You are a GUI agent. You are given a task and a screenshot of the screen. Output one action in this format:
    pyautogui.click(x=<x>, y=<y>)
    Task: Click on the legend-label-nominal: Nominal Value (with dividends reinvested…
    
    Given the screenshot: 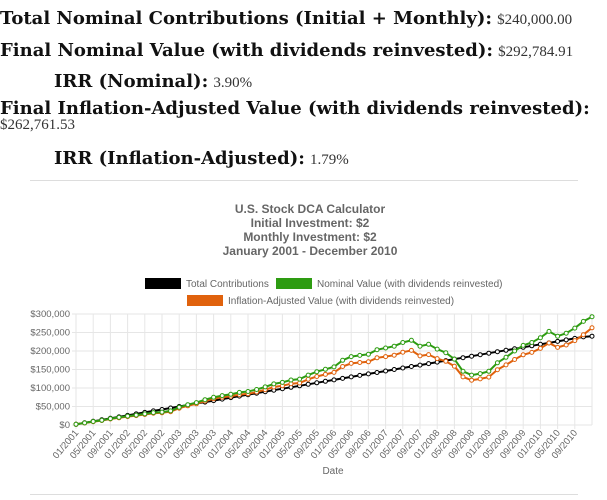 What is the action you would take?
    pyautogui.click(x=409, y=284)
    